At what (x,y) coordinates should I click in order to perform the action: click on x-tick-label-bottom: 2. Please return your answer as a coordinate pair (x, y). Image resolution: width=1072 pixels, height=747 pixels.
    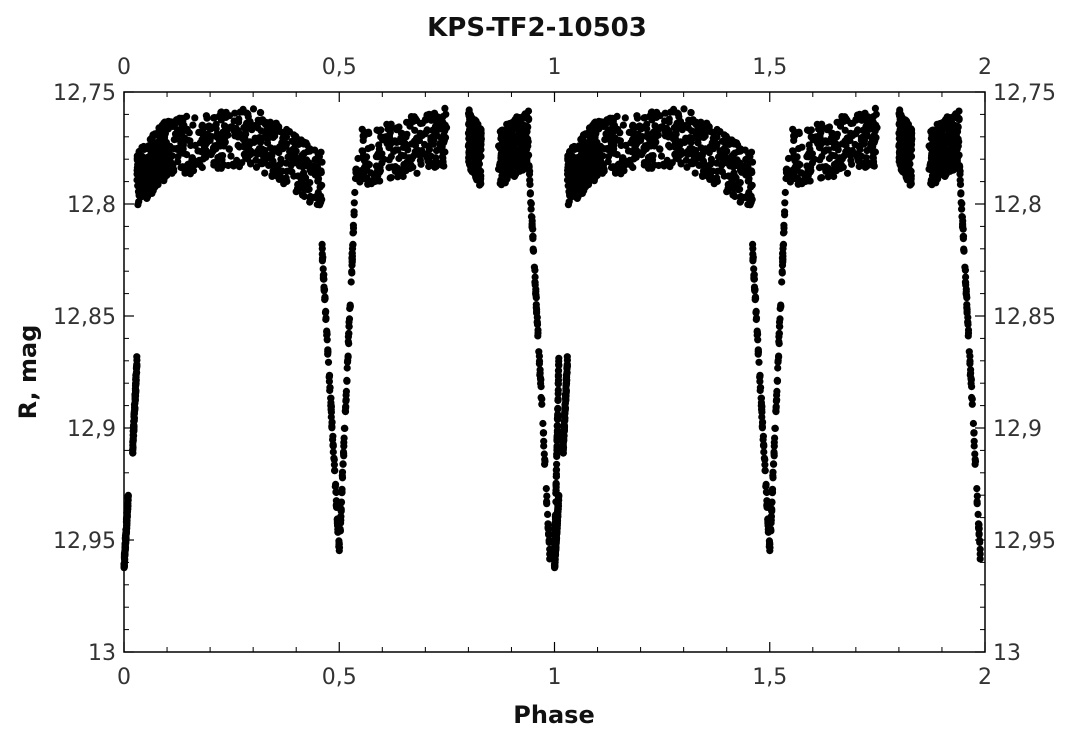
    Looking at the image, I should click on (985, 677).